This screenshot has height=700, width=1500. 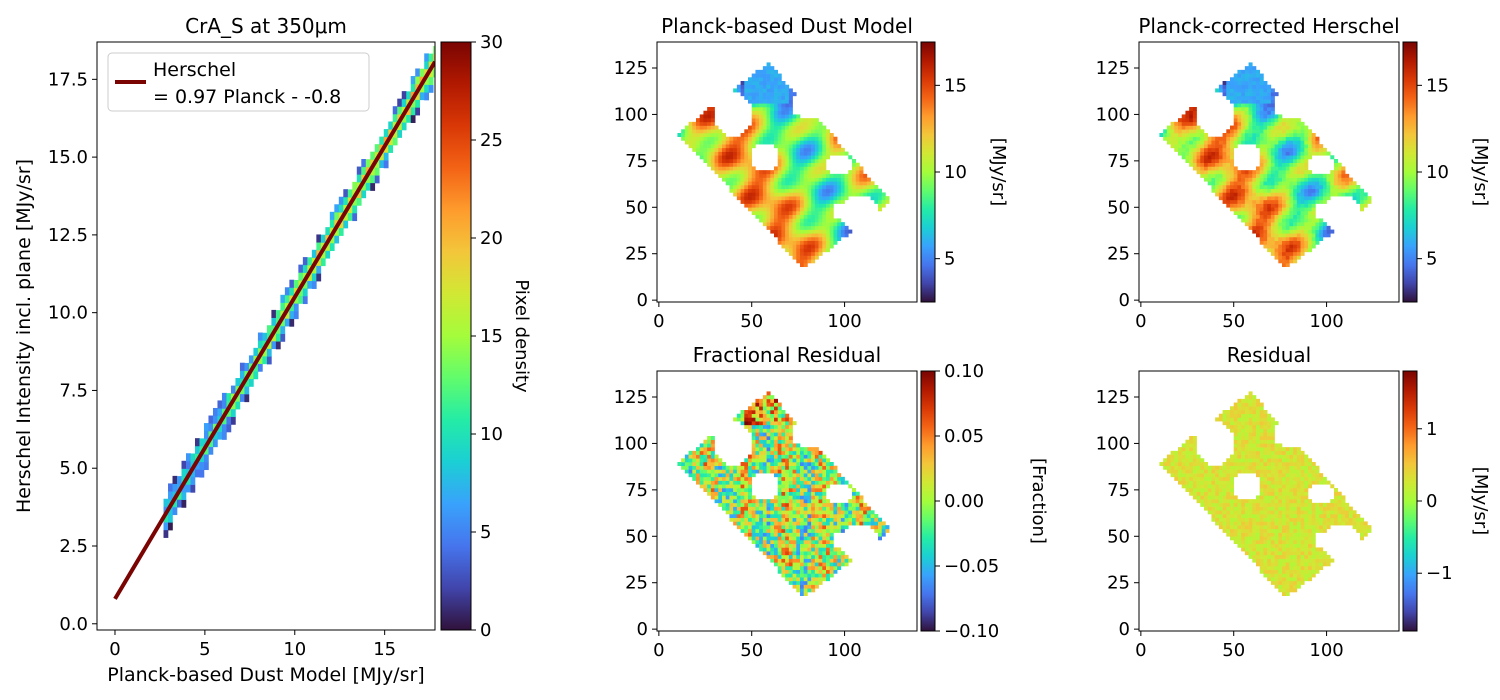 I want to click on residual-pixels, so click(x=1265, y=494).